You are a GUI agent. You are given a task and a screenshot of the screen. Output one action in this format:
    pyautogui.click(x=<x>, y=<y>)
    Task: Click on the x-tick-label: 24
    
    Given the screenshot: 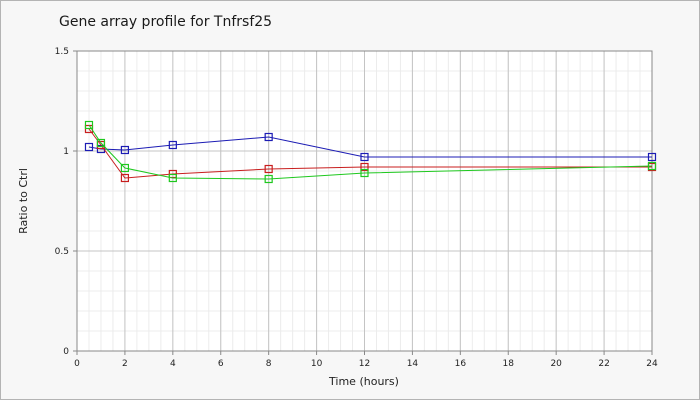 What is the action you would take?
    pyautogui.click(x=652, y=364)
    